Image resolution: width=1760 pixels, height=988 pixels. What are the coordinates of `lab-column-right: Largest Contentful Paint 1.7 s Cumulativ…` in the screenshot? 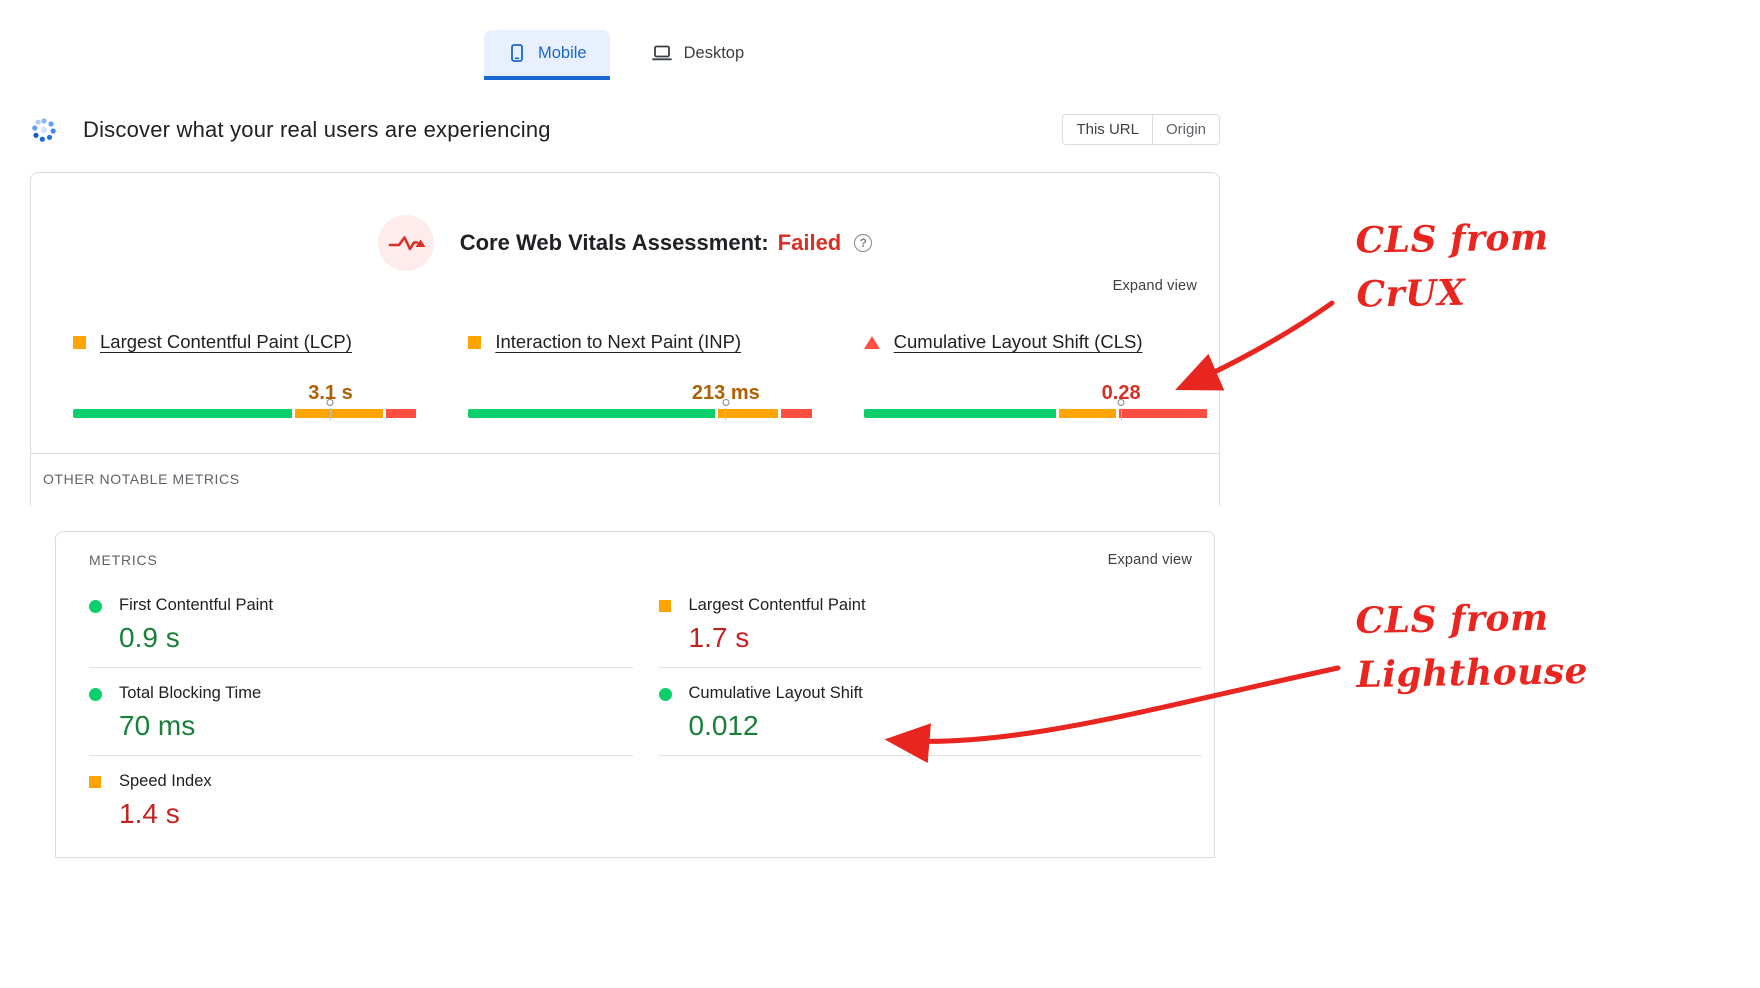 It's located at (930, 711).